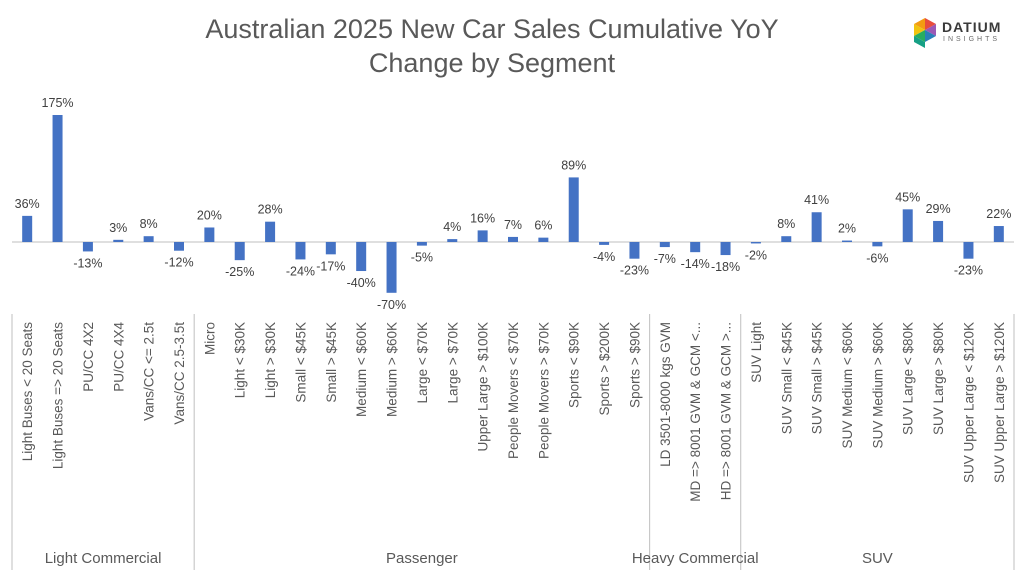 The height and width of the screenshot is (570, 1024). Describe the element at coordinates (149, 371) in the screenshot. I see `category-label: Vans/CC <= 2.5t` at that location.